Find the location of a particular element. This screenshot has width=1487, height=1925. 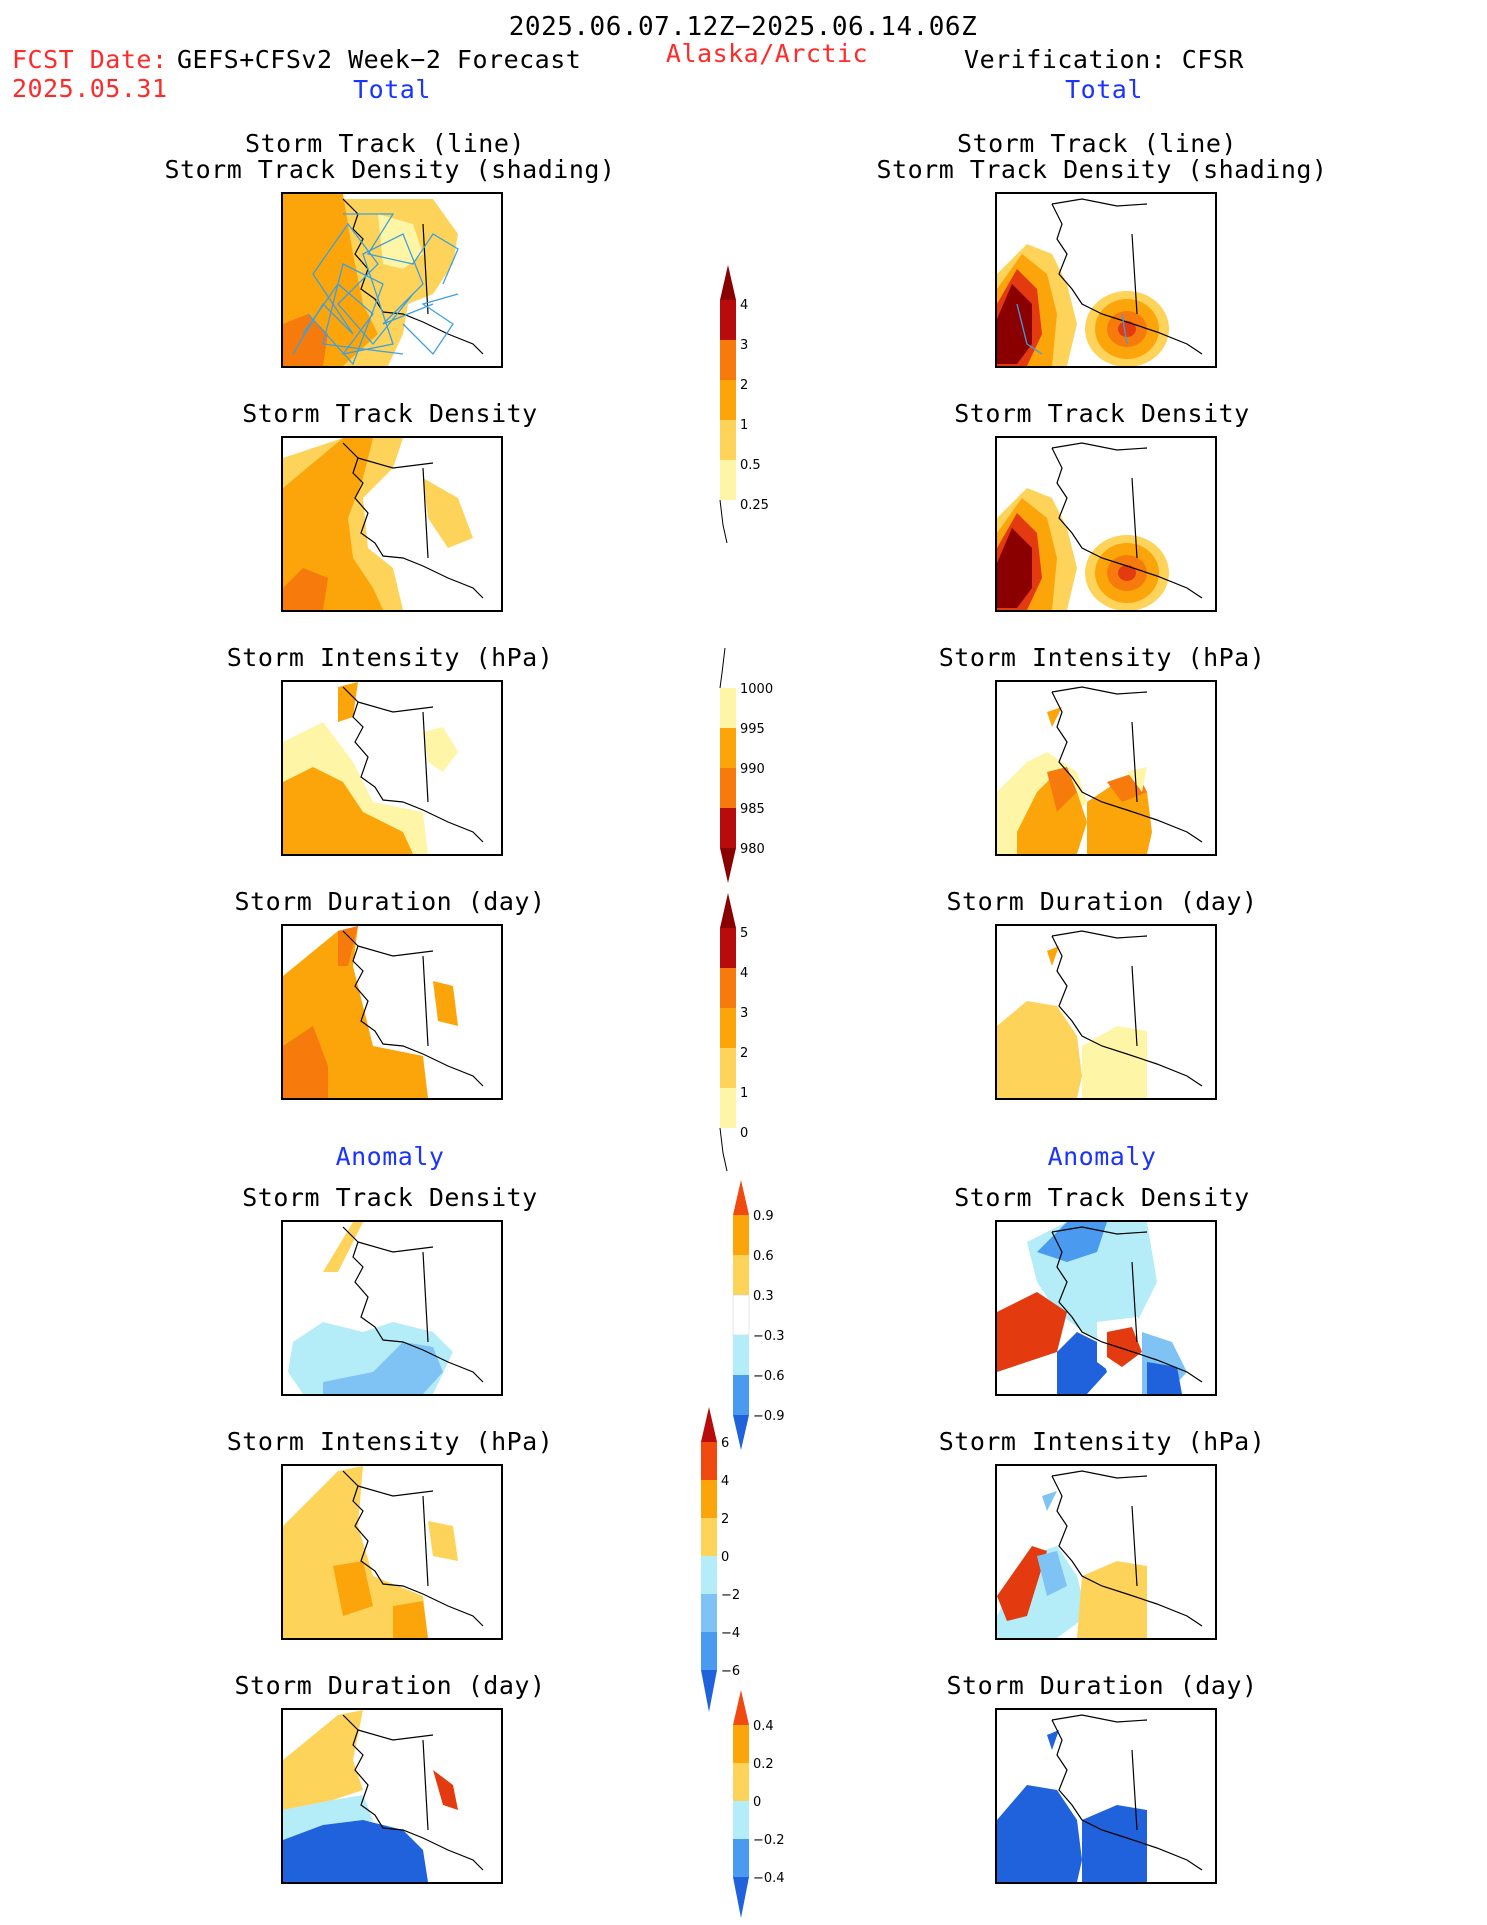

right-duration-title: Storm Duration (day) is located at coordinates (1102, 901).